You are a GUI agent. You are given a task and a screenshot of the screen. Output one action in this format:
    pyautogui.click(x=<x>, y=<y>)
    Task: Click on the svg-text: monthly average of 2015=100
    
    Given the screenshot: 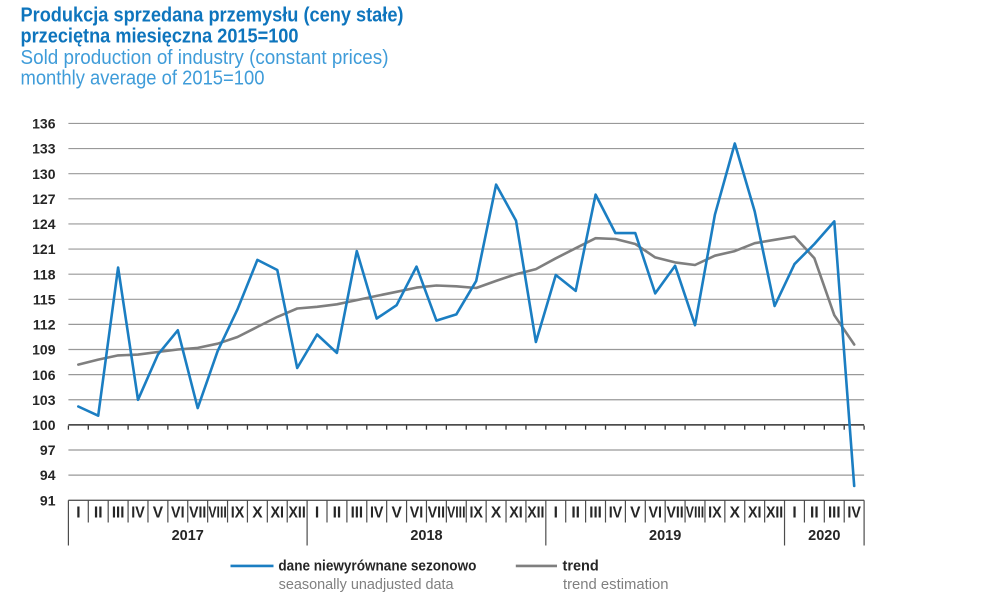 What is the action you would take?
    pyautogui.click(x=143, y=79)
    